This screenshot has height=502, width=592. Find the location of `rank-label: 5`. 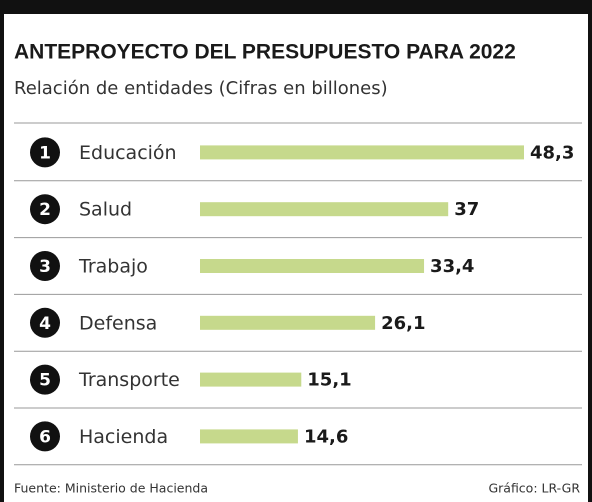

rank-label: 5 is located at coordinates (45, 381).